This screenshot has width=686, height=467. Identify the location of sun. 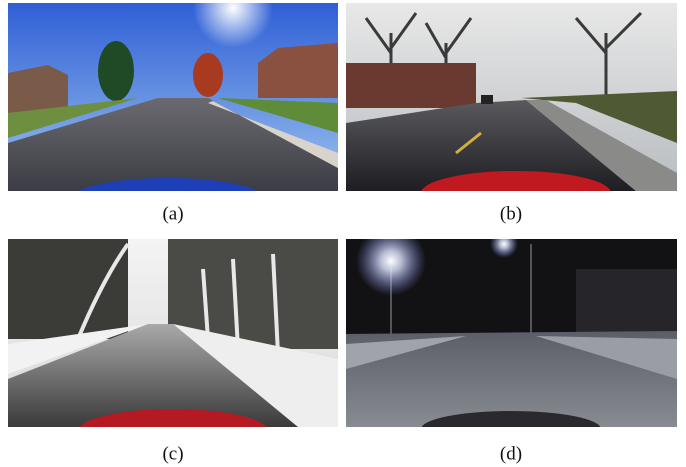
(233, 25).